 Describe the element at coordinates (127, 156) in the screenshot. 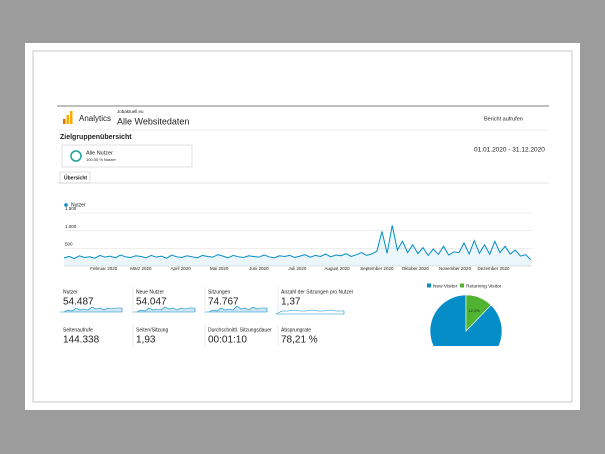

I see `segment-box` at that location.